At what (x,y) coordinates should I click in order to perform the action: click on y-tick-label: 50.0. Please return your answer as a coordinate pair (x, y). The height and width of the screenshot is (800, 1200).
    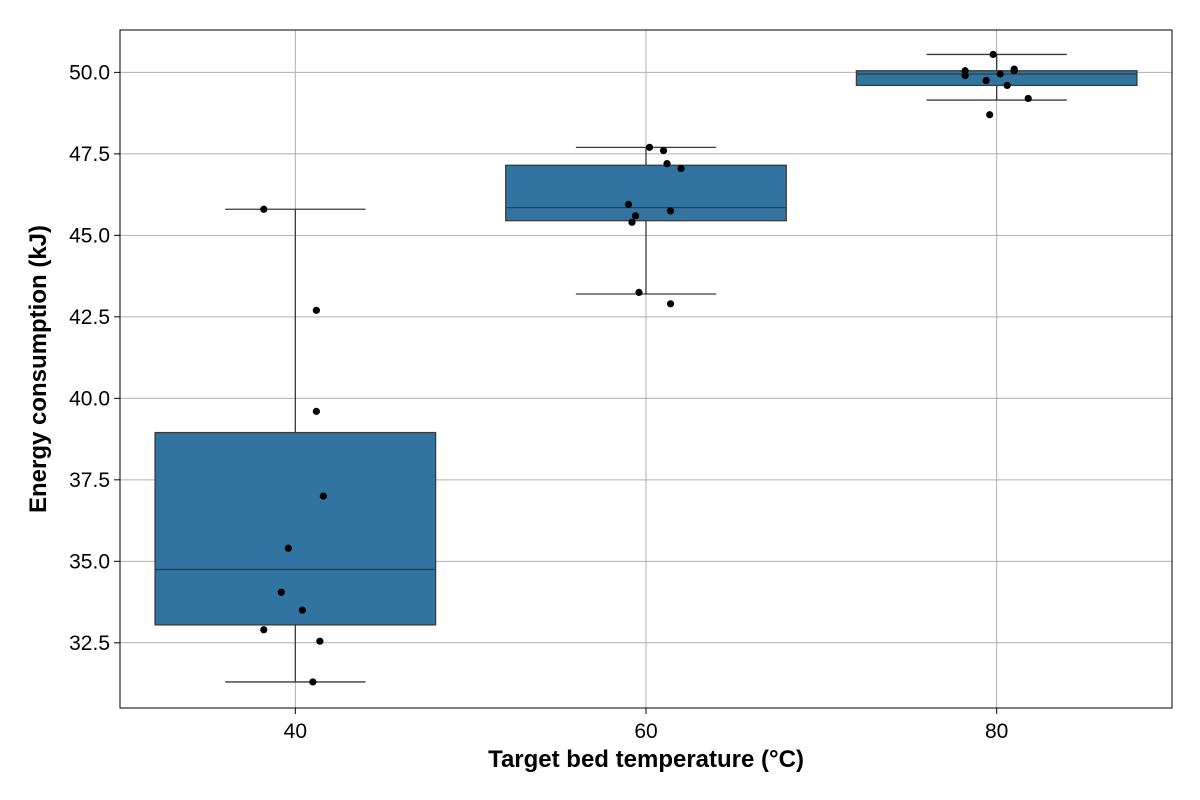
    Looking at the image, I should click on (89, 72).